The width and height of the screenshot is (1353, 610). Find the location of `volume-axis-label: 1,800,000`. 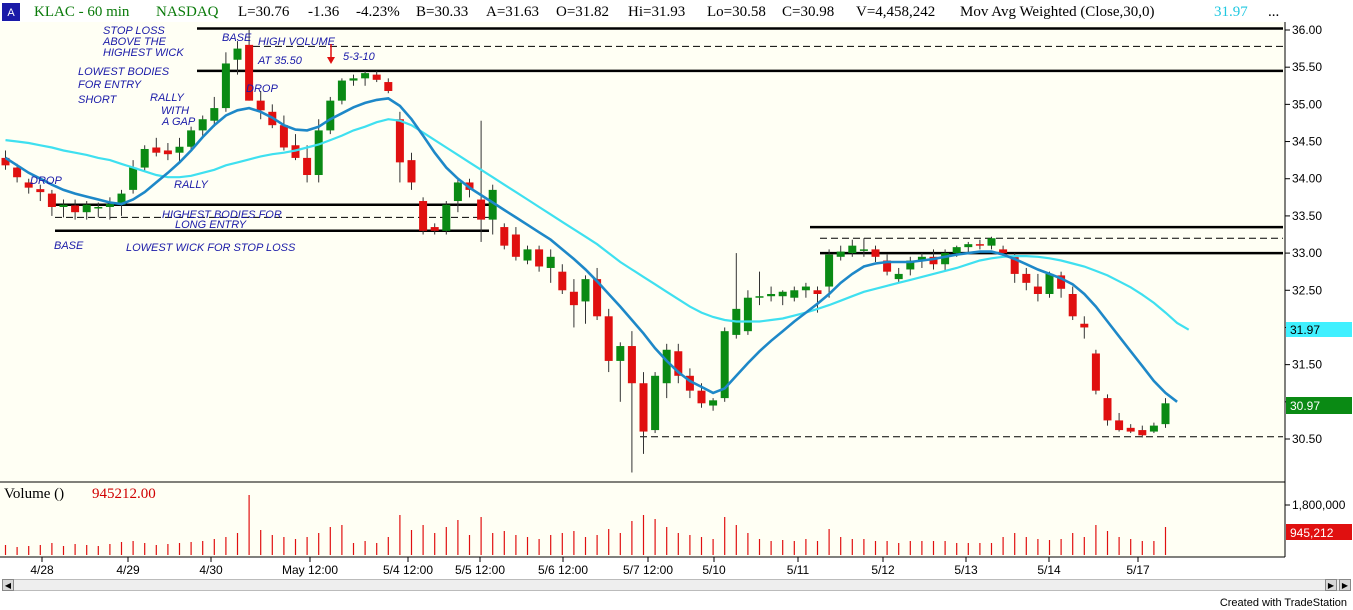

volume-axis-label: 1,800,000 is located at coordinates (1319, 505).